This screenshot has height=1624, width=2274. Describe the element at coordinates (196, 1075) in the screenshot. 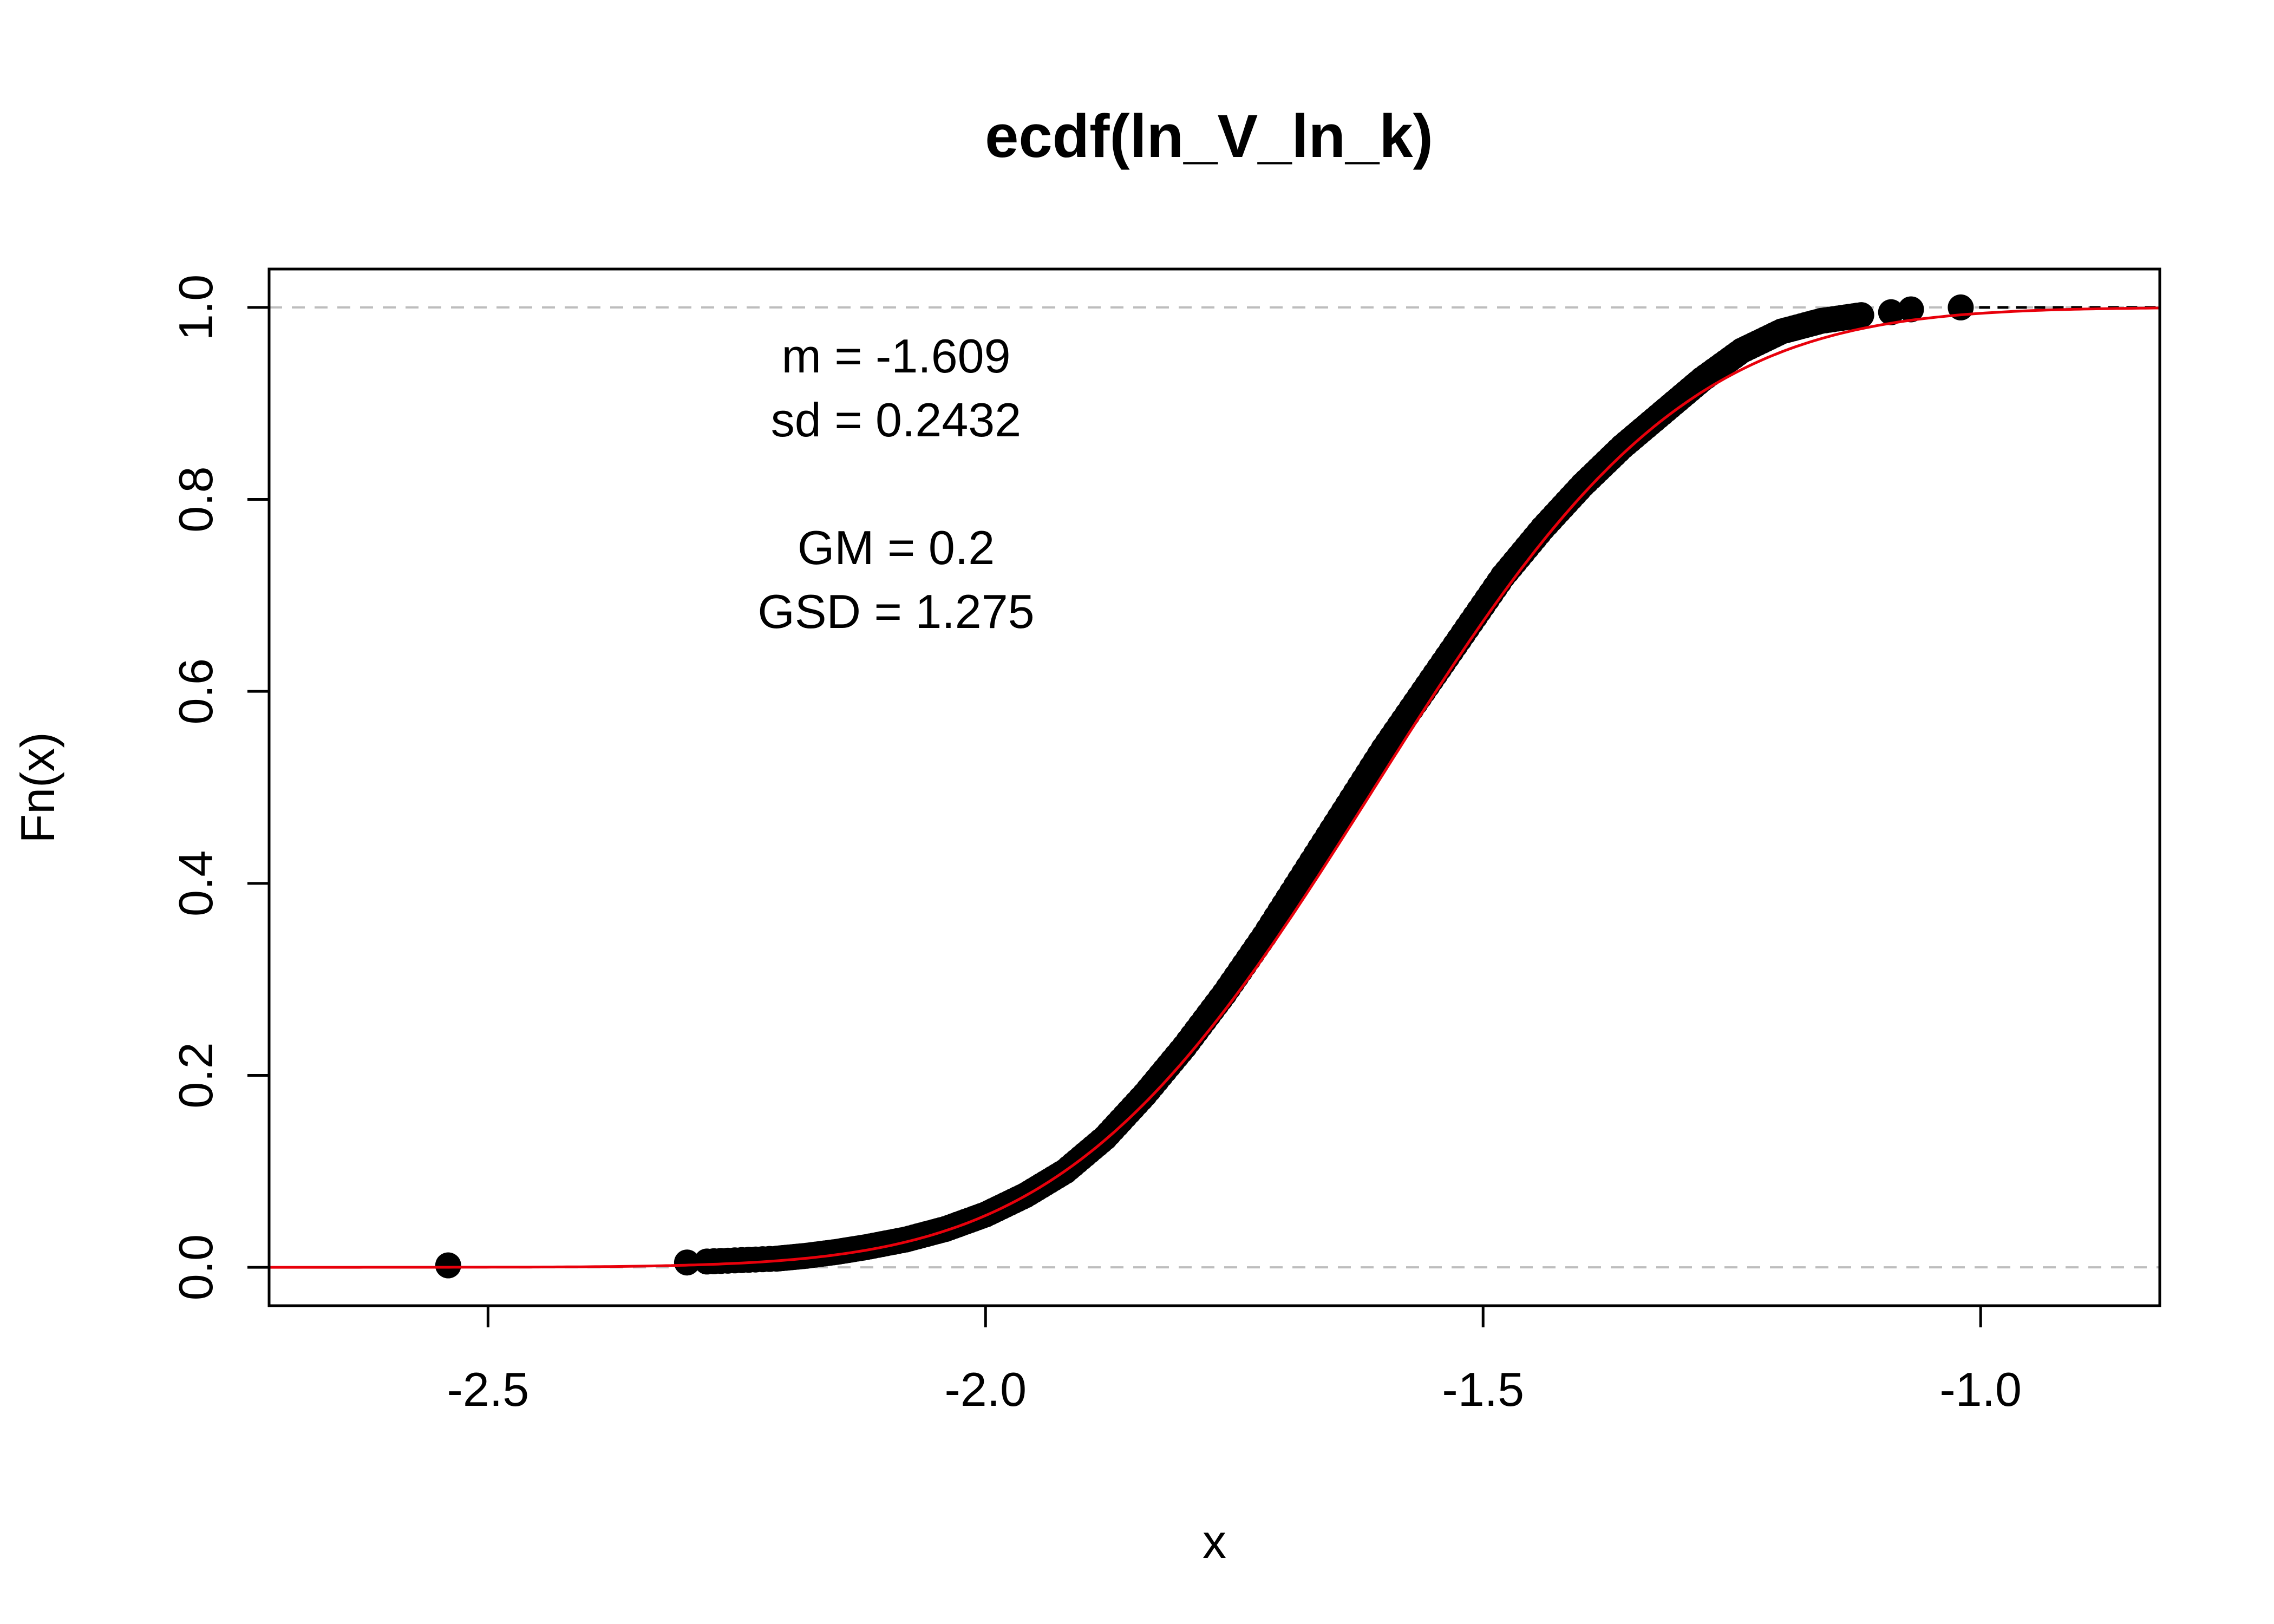

I see `y-tick-label: 0.2` at that location.